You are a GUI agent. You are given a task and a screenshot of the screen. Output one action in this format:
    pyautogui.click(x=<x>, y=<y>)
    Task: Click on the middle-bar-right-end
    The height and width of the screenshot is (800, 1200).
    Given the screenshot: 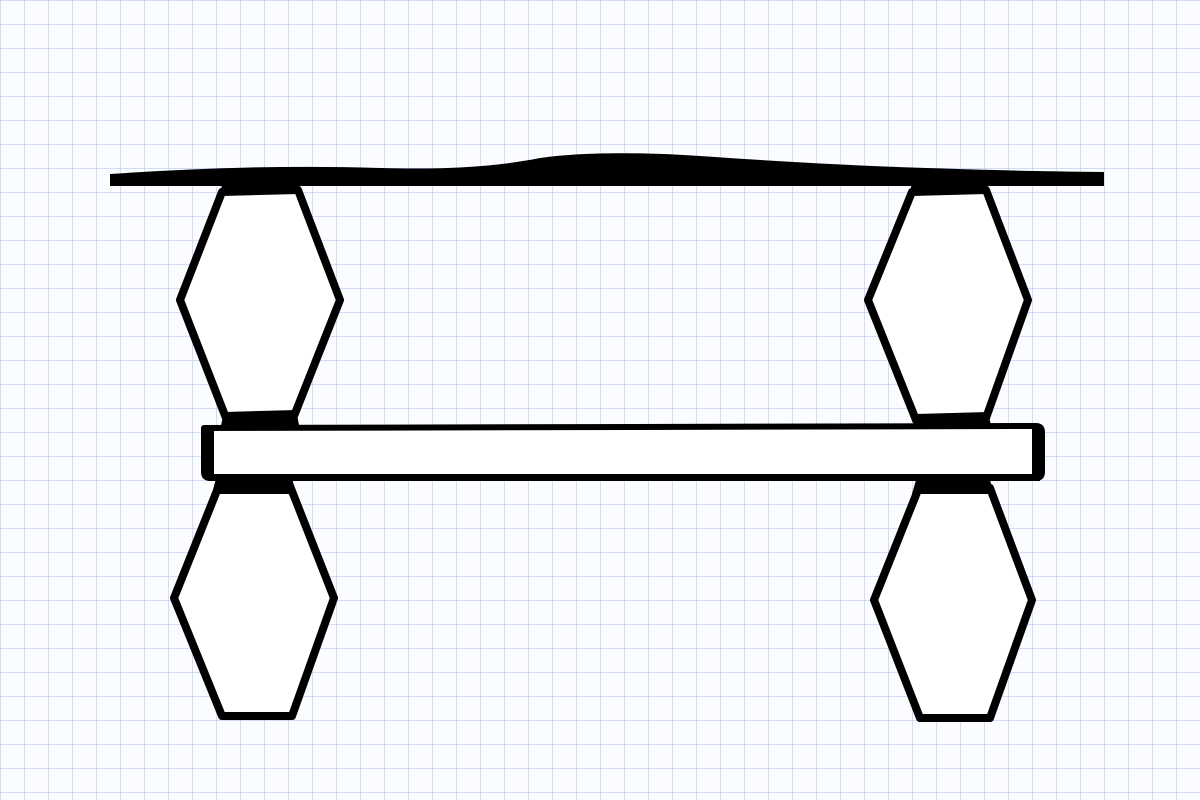 What is the action you would take?
    pyautogui.click(x=1037, y=452)
    